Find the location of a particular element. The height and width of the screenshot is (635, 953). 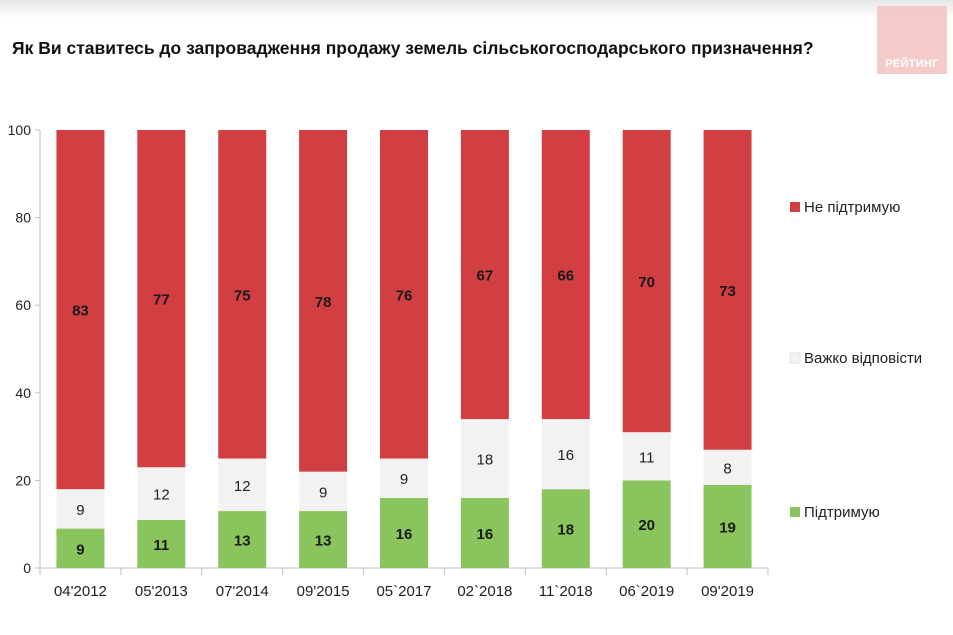

data-label-oppose: 67 is located at coordinates (485, 276).